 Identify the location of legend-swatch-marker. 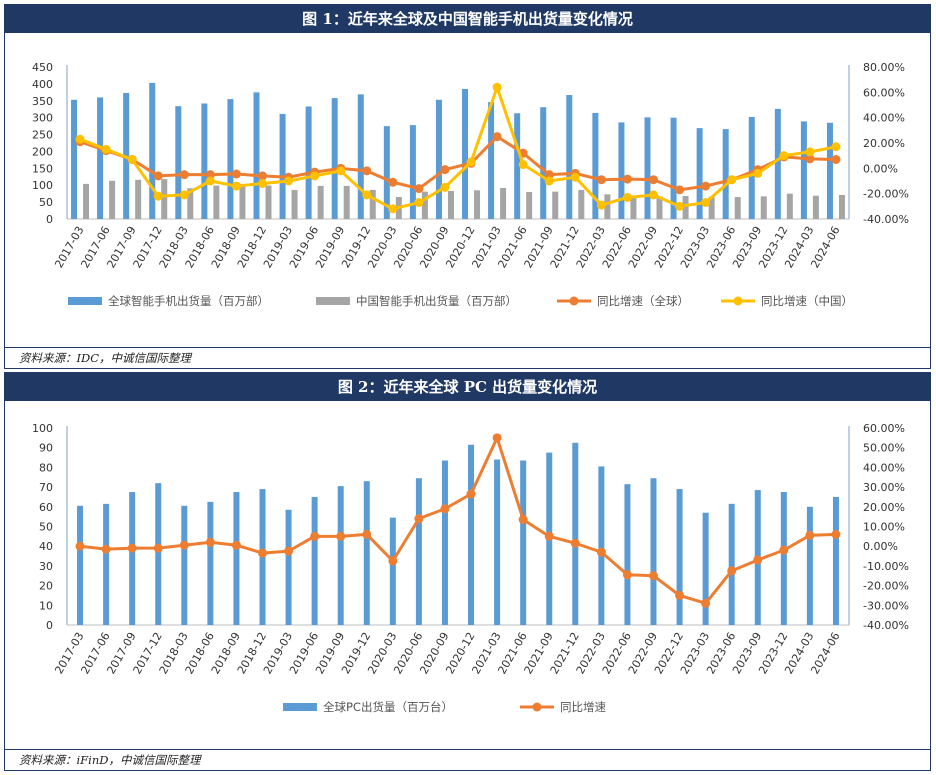
(574, 301).